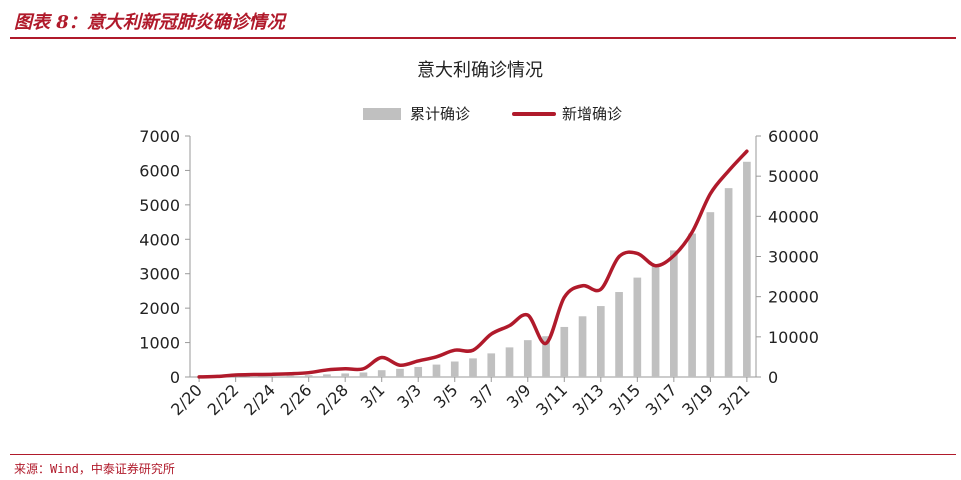  What do you see at coordinates (600, 341) in the screenshot?
I see `bar-3/13` at bounding box center [600, 341].